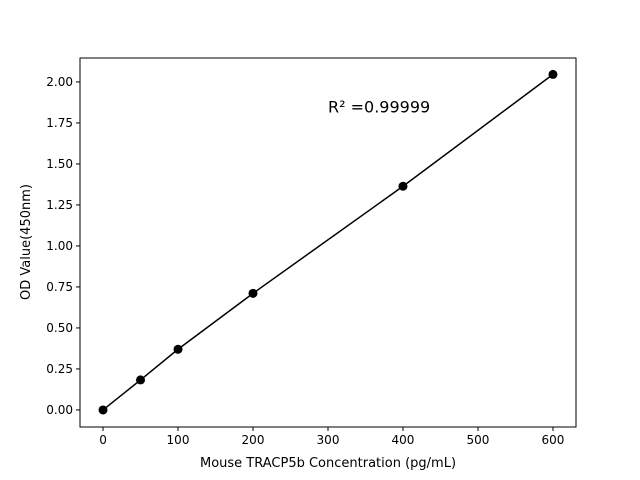 The image size is (640, 480). I want to click on y-tick-label: 0.50, so click(59, 328).